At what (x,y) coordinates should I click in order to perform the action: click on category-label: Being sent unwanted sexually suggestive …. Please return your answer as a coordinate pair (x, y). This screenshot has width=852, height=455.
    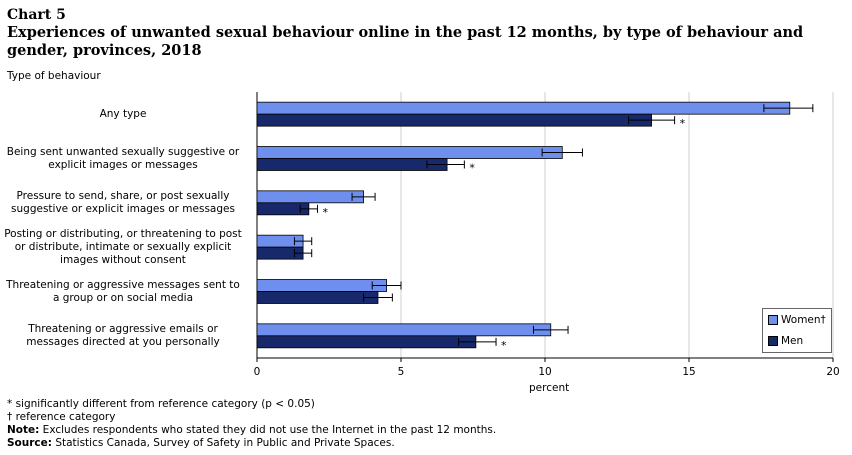
    Looking at the image, I should click on (124, 159).